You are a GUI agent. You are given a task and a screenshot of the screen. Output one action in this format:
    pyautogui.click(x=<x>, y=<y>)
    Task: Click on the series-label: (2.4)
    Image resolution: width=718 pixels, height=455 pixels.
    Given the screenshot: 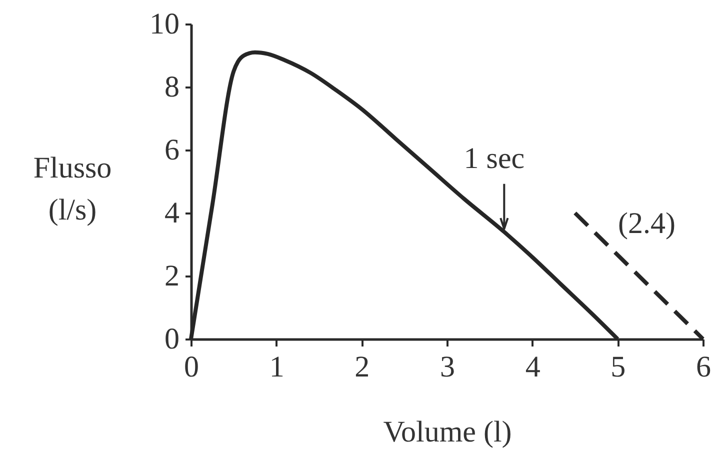 What is the action you would take?
    pyautogui.click(x=647, y=223)
    